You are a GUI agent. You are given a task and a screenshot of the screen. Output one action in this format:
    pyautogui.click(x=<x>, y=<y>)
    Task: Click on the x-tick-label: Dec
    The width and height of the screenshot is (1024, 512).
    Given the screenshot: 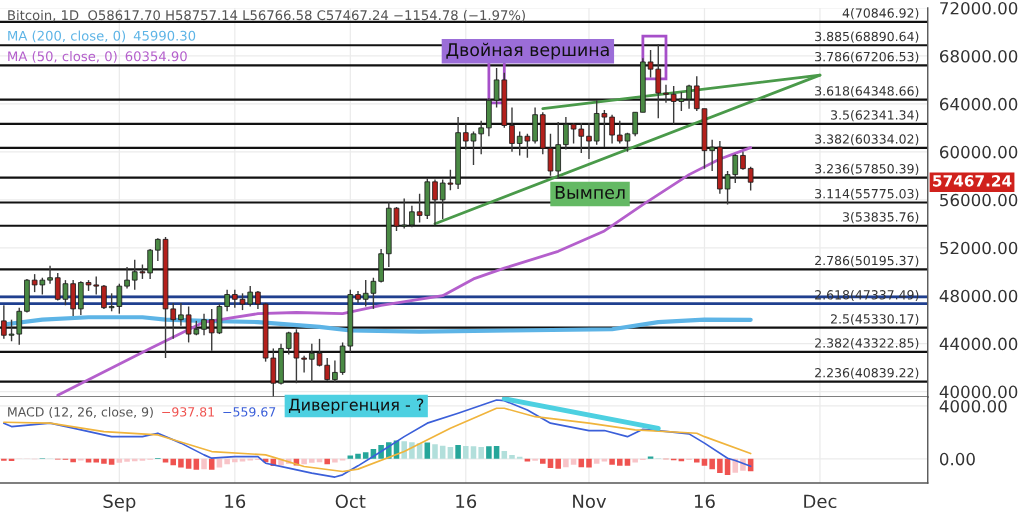 What is the action you would take?
    pyautogui.click(x=820, y=501)
    